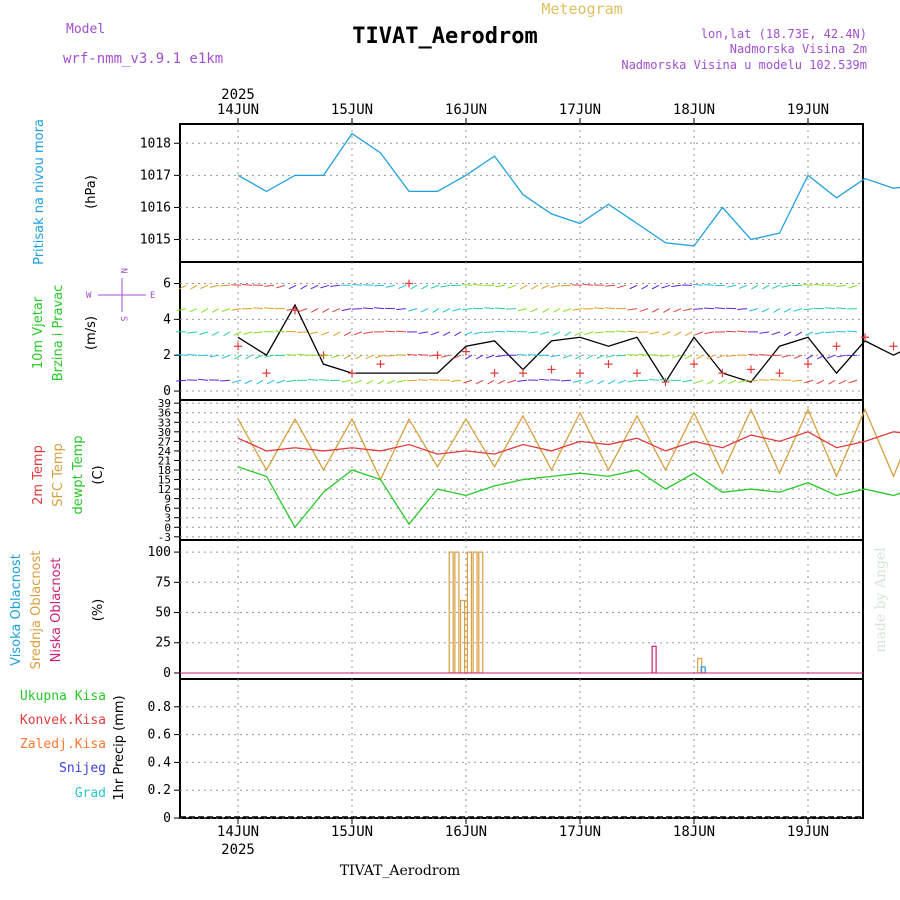 Image resolution: width=900 pixels, height=900 pixels. Describe the element at coordinates (164, 489) in the screenshot. I see `y-tick-label: 12` at that location.